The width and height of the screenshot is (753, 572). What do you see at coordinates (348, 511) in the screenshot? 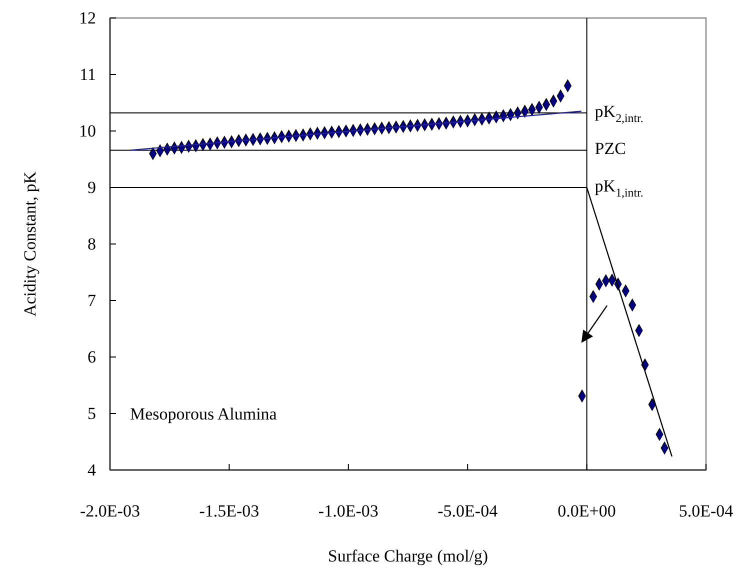
I see `x-tick-label: -1.0E-03` at bounding box center [348, 511].